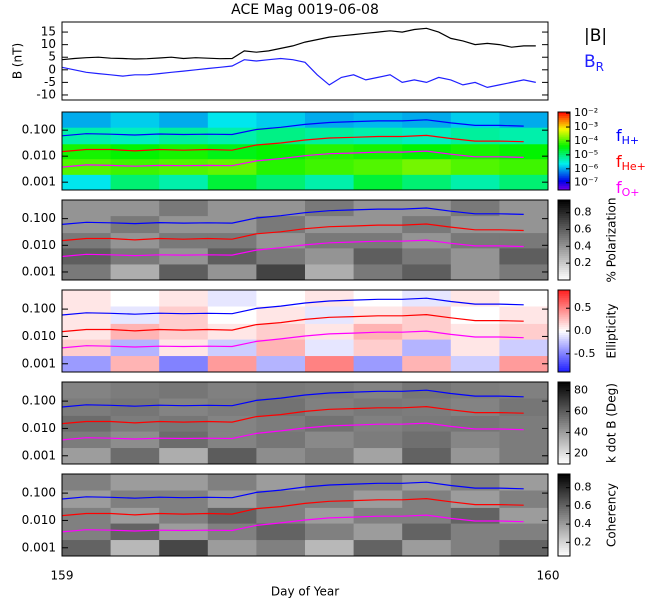 This screenshot has height=600, width=650. What do you see at coordinates (298, 73) in the screenshot?
I see `data-line` at bounding box center [298, 73].